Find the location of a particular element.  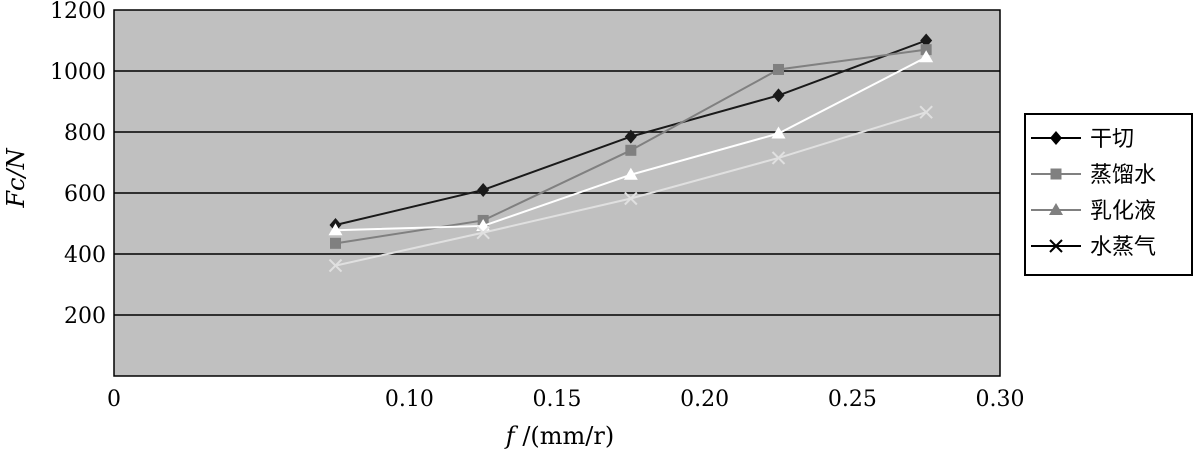

y-tick-label: 800 is located at coordinates (85, 133).